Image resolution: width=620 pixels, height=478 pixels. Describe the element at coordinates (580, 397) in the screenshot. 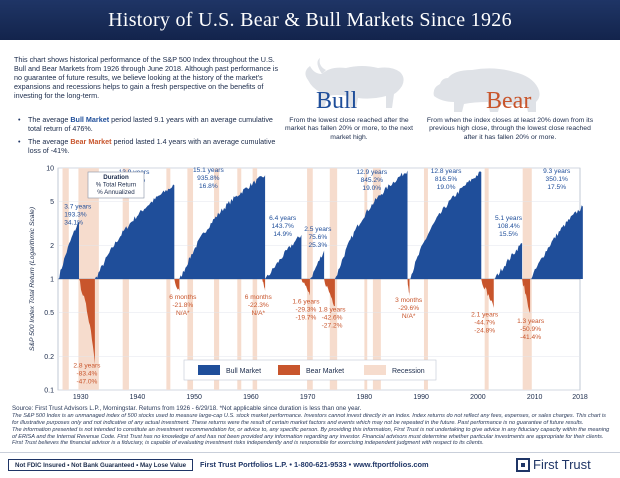

I see `x-tick-label: 2018` at that location.